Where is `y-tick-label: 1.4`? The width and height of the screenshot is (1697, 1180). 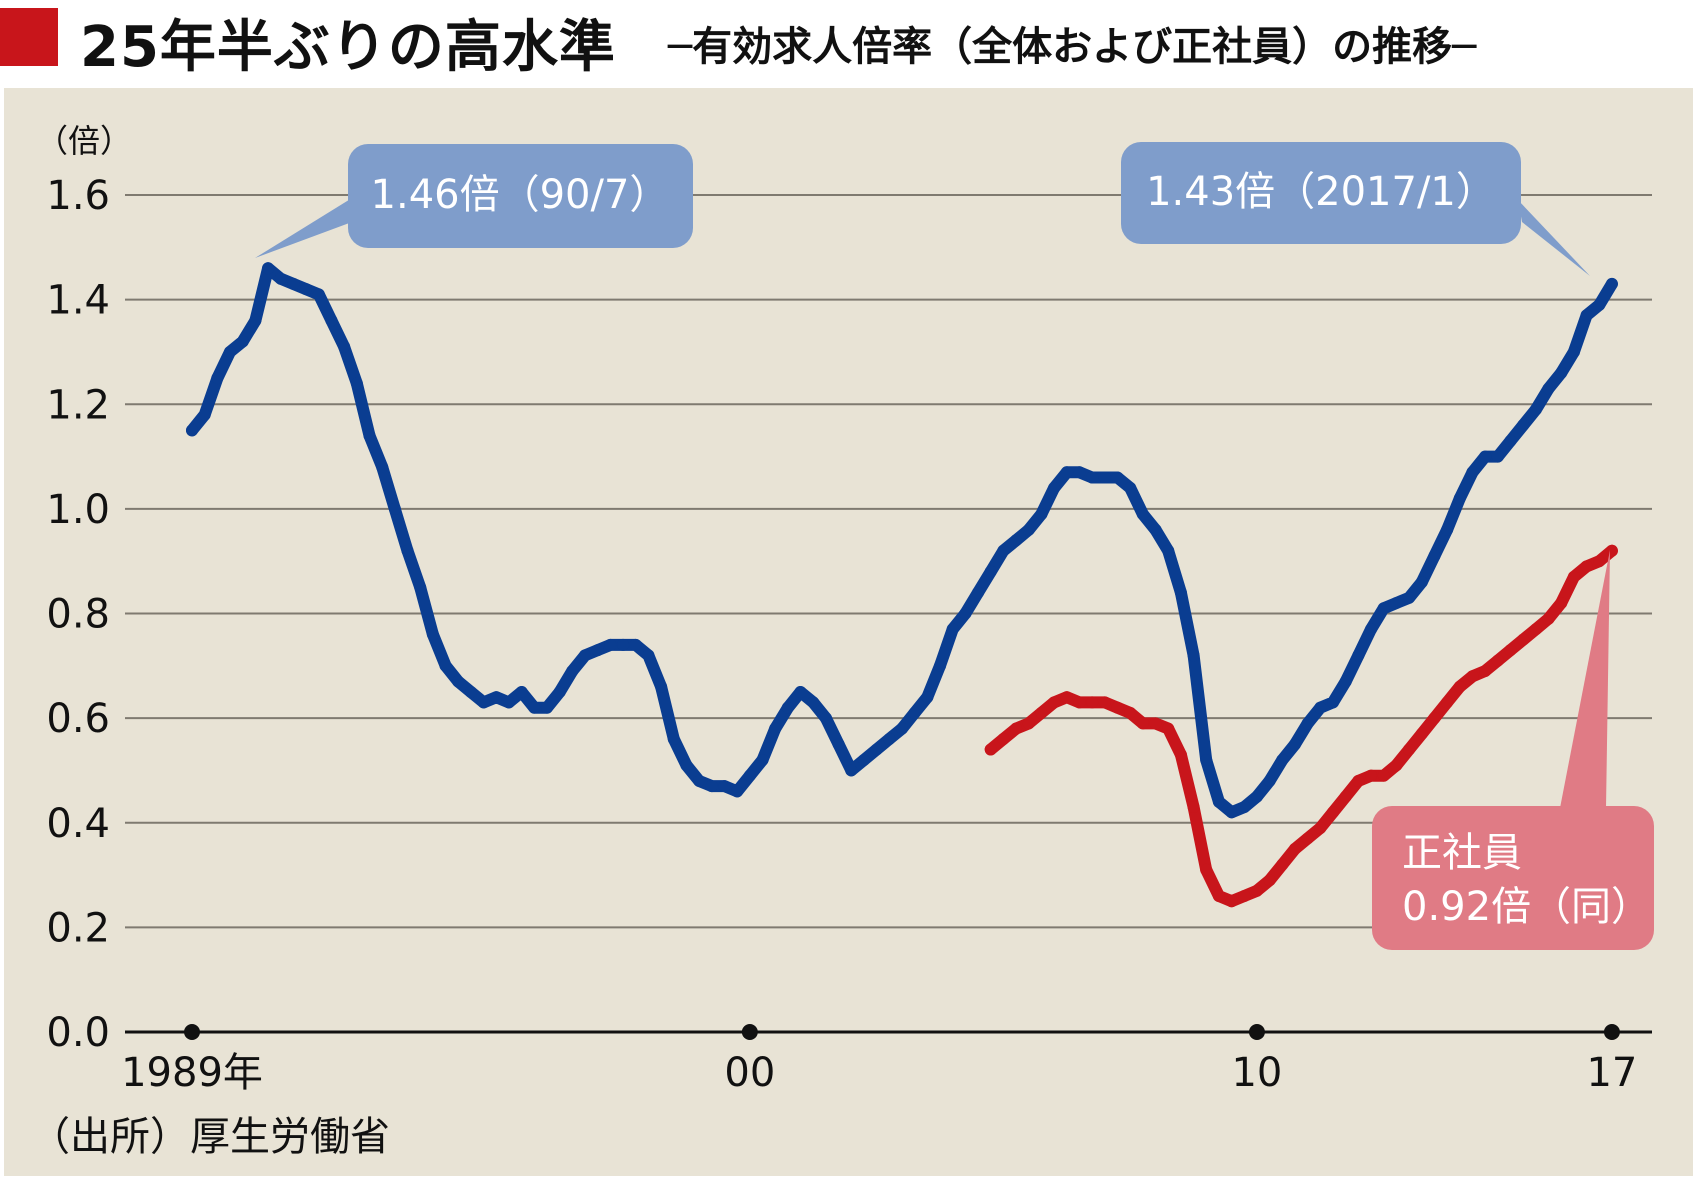
y-tick-label: 1.4 is located at coordinates (78, 301).